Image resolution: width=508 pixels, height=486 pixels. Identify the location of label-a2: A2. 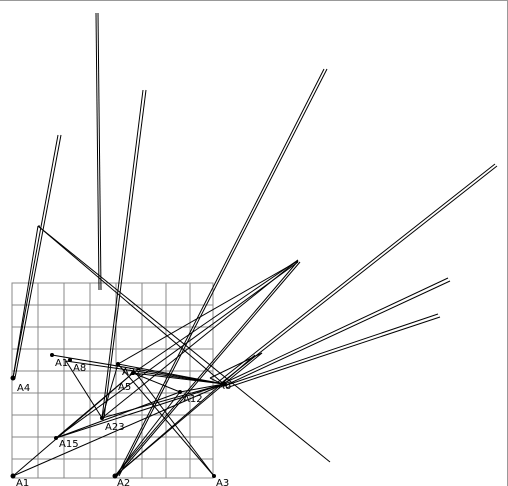
(123, 482).